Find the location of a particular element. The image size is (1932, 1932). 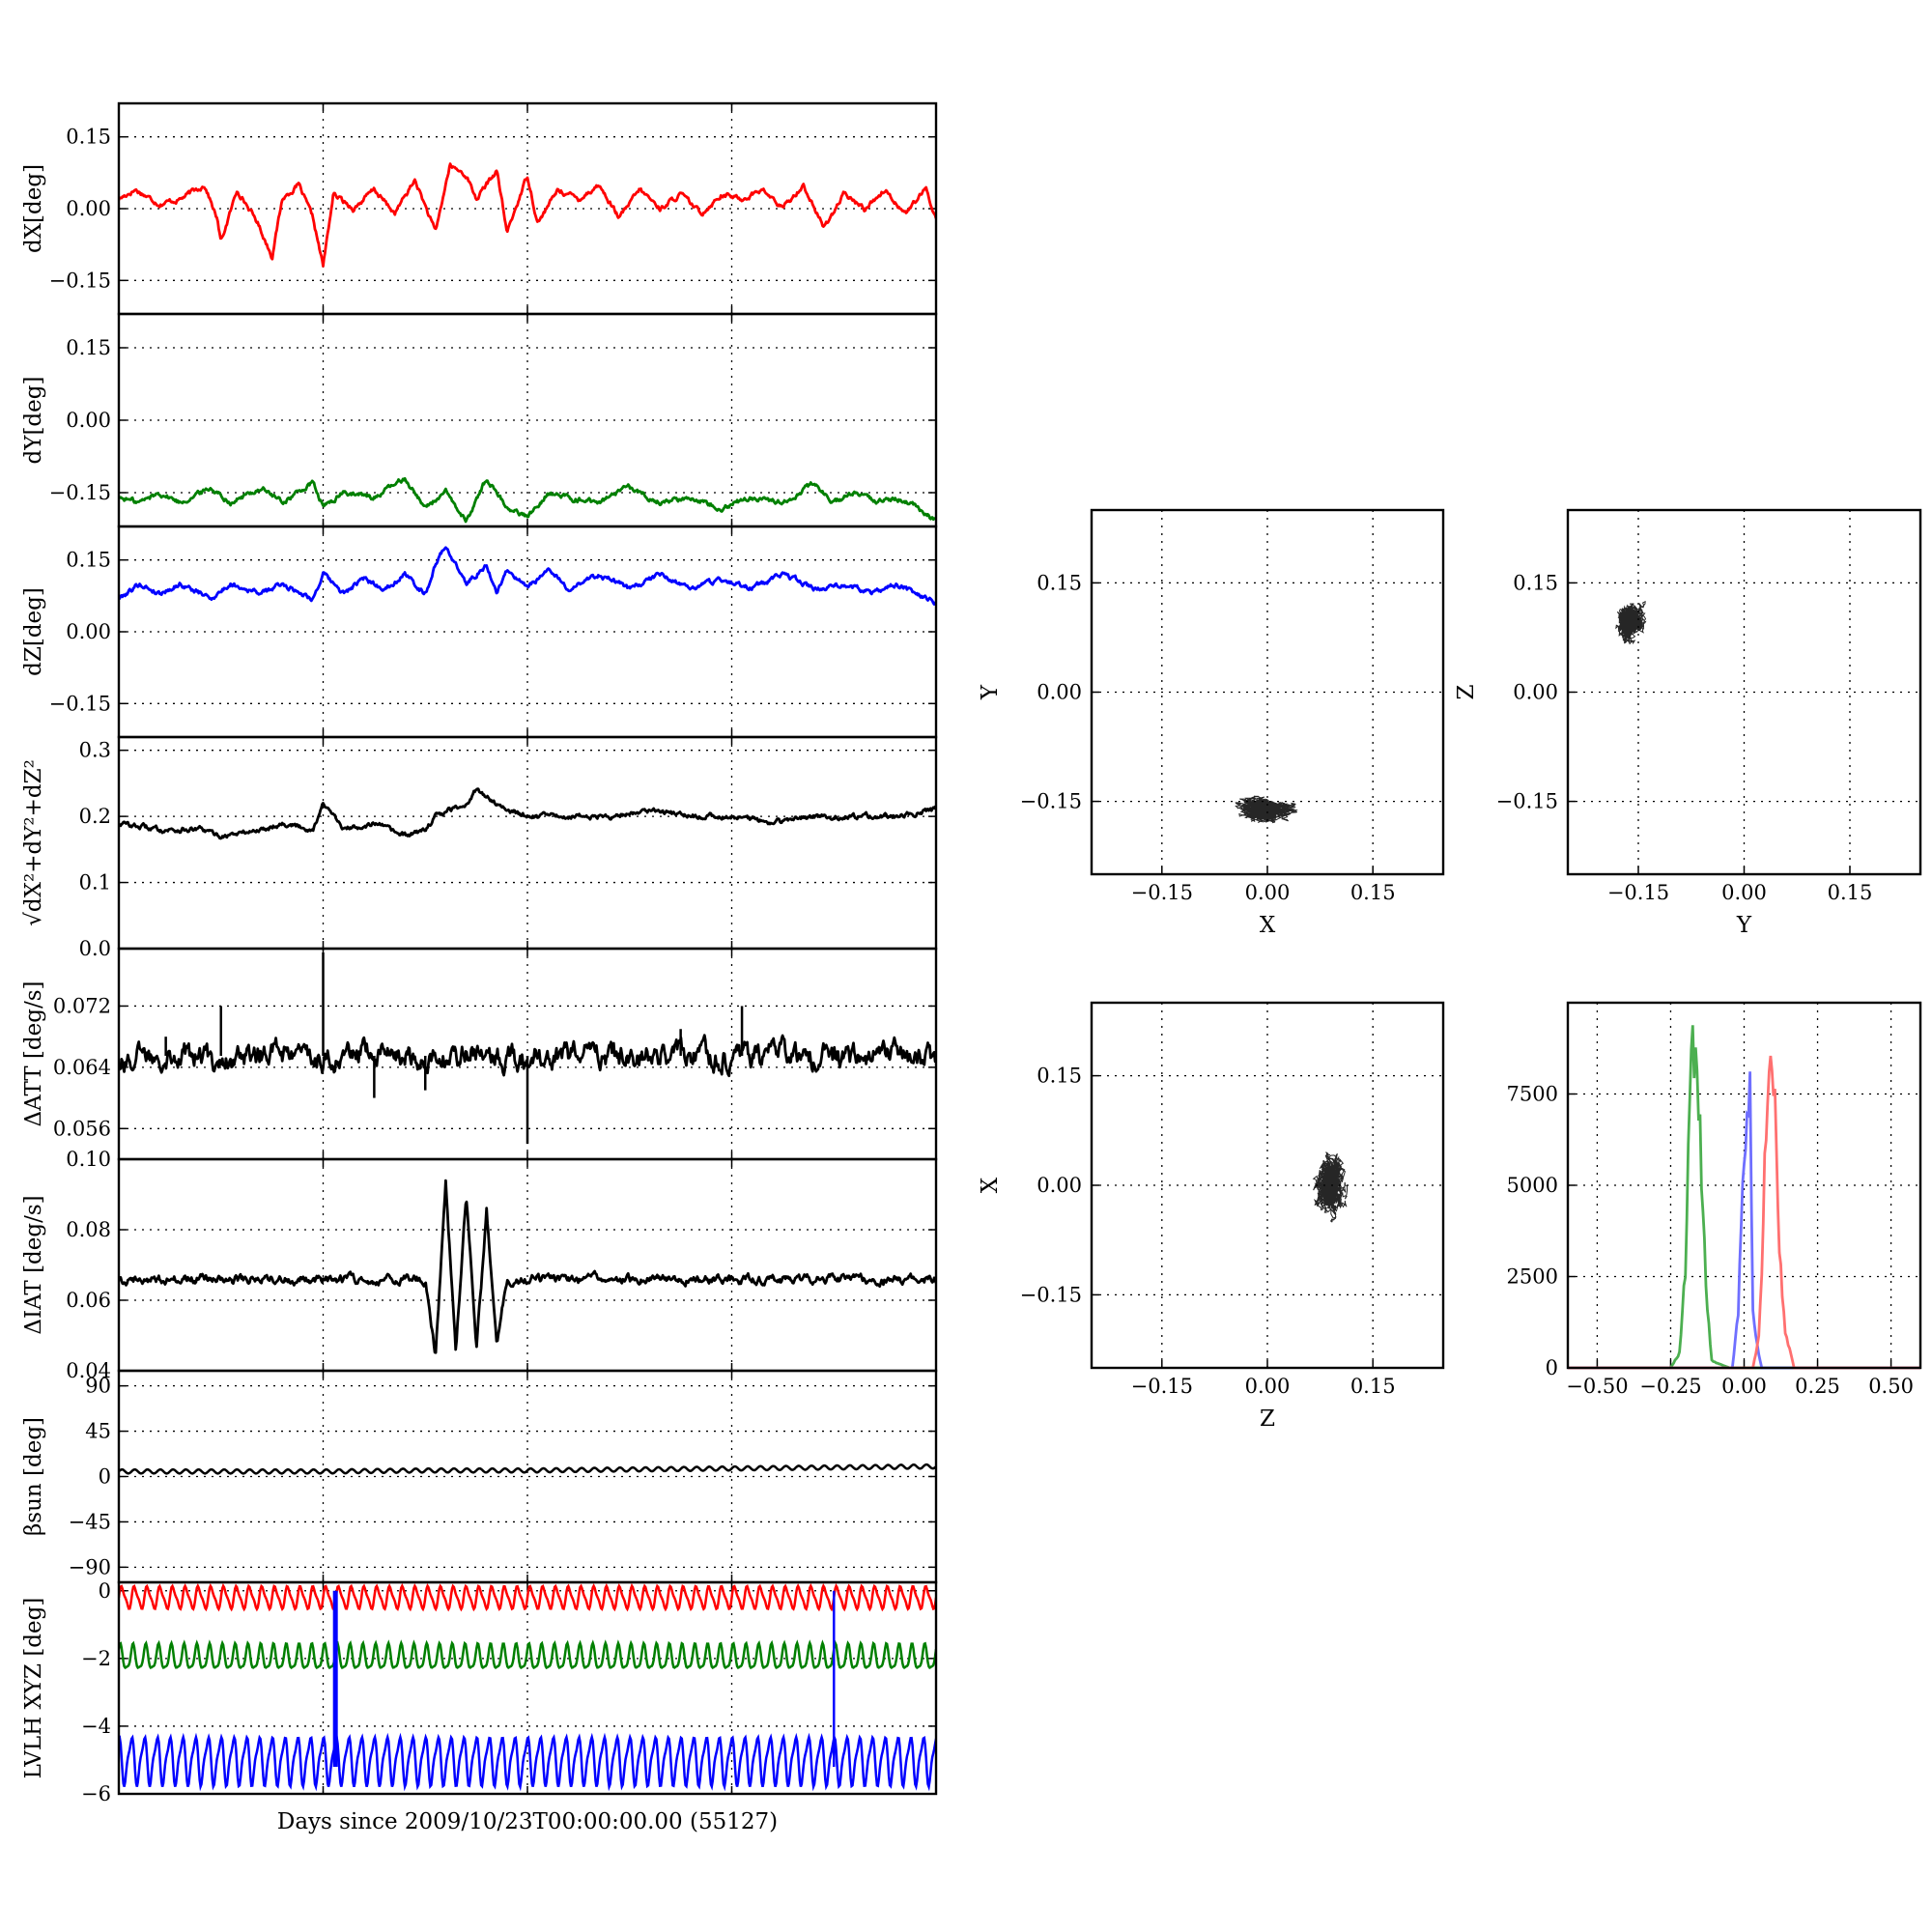

lvlh-frame is located at coordinates (527, 1688).